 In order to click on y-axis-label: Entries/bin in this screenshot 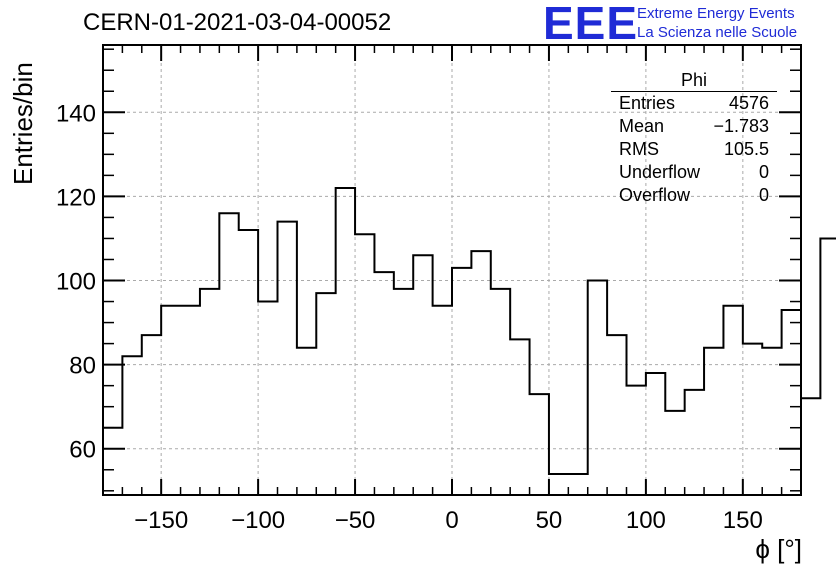, I will do `click(23, 123)`.